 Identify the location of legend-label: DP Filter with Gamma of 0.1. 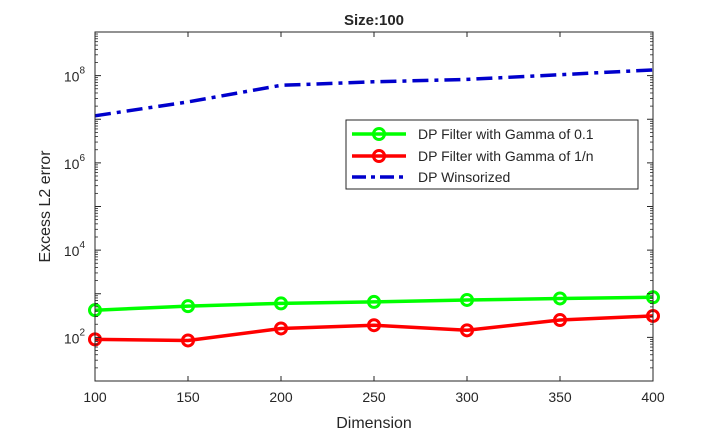
(506, 134).